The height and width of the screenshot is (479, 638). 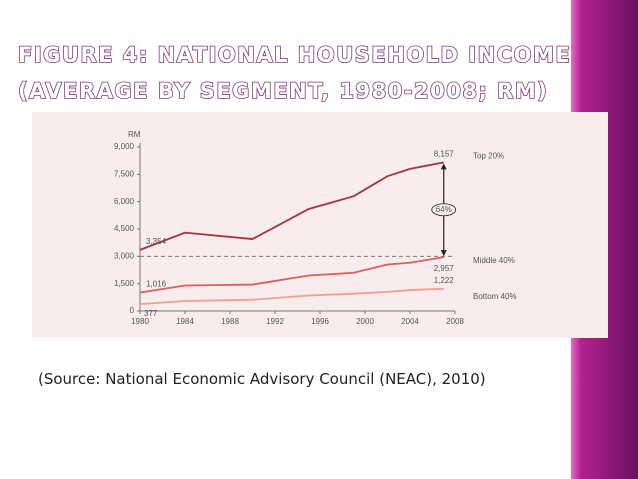 I want to click on series-name: Bottom 40%, so click(x=495, y=296).